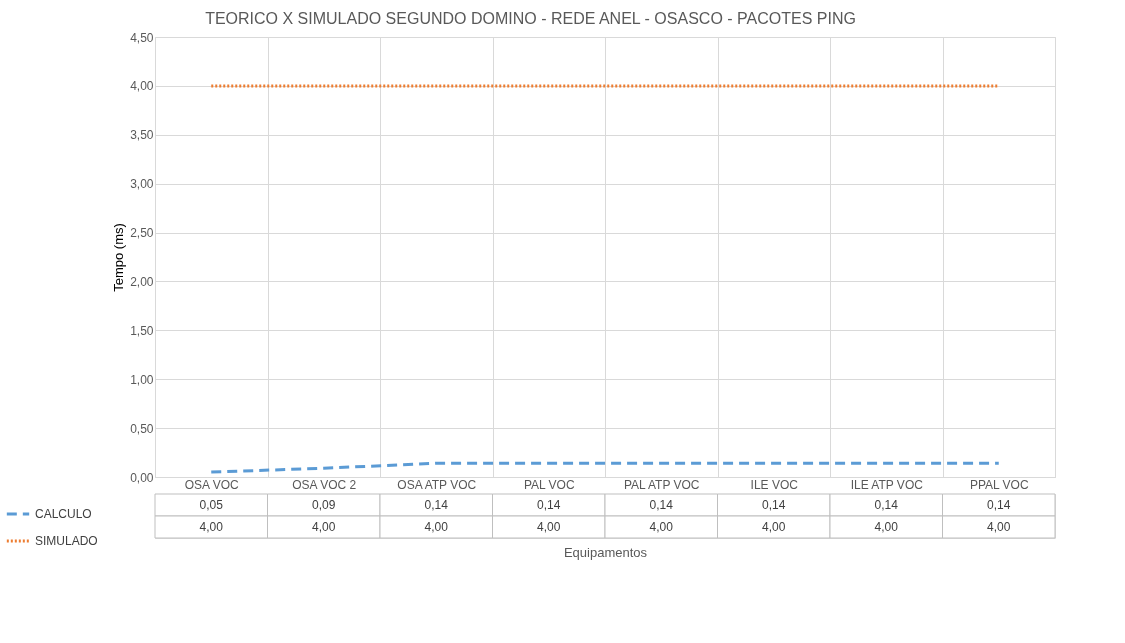  I want to click on x-tick-label: OSA VOC, so click(212, 484).